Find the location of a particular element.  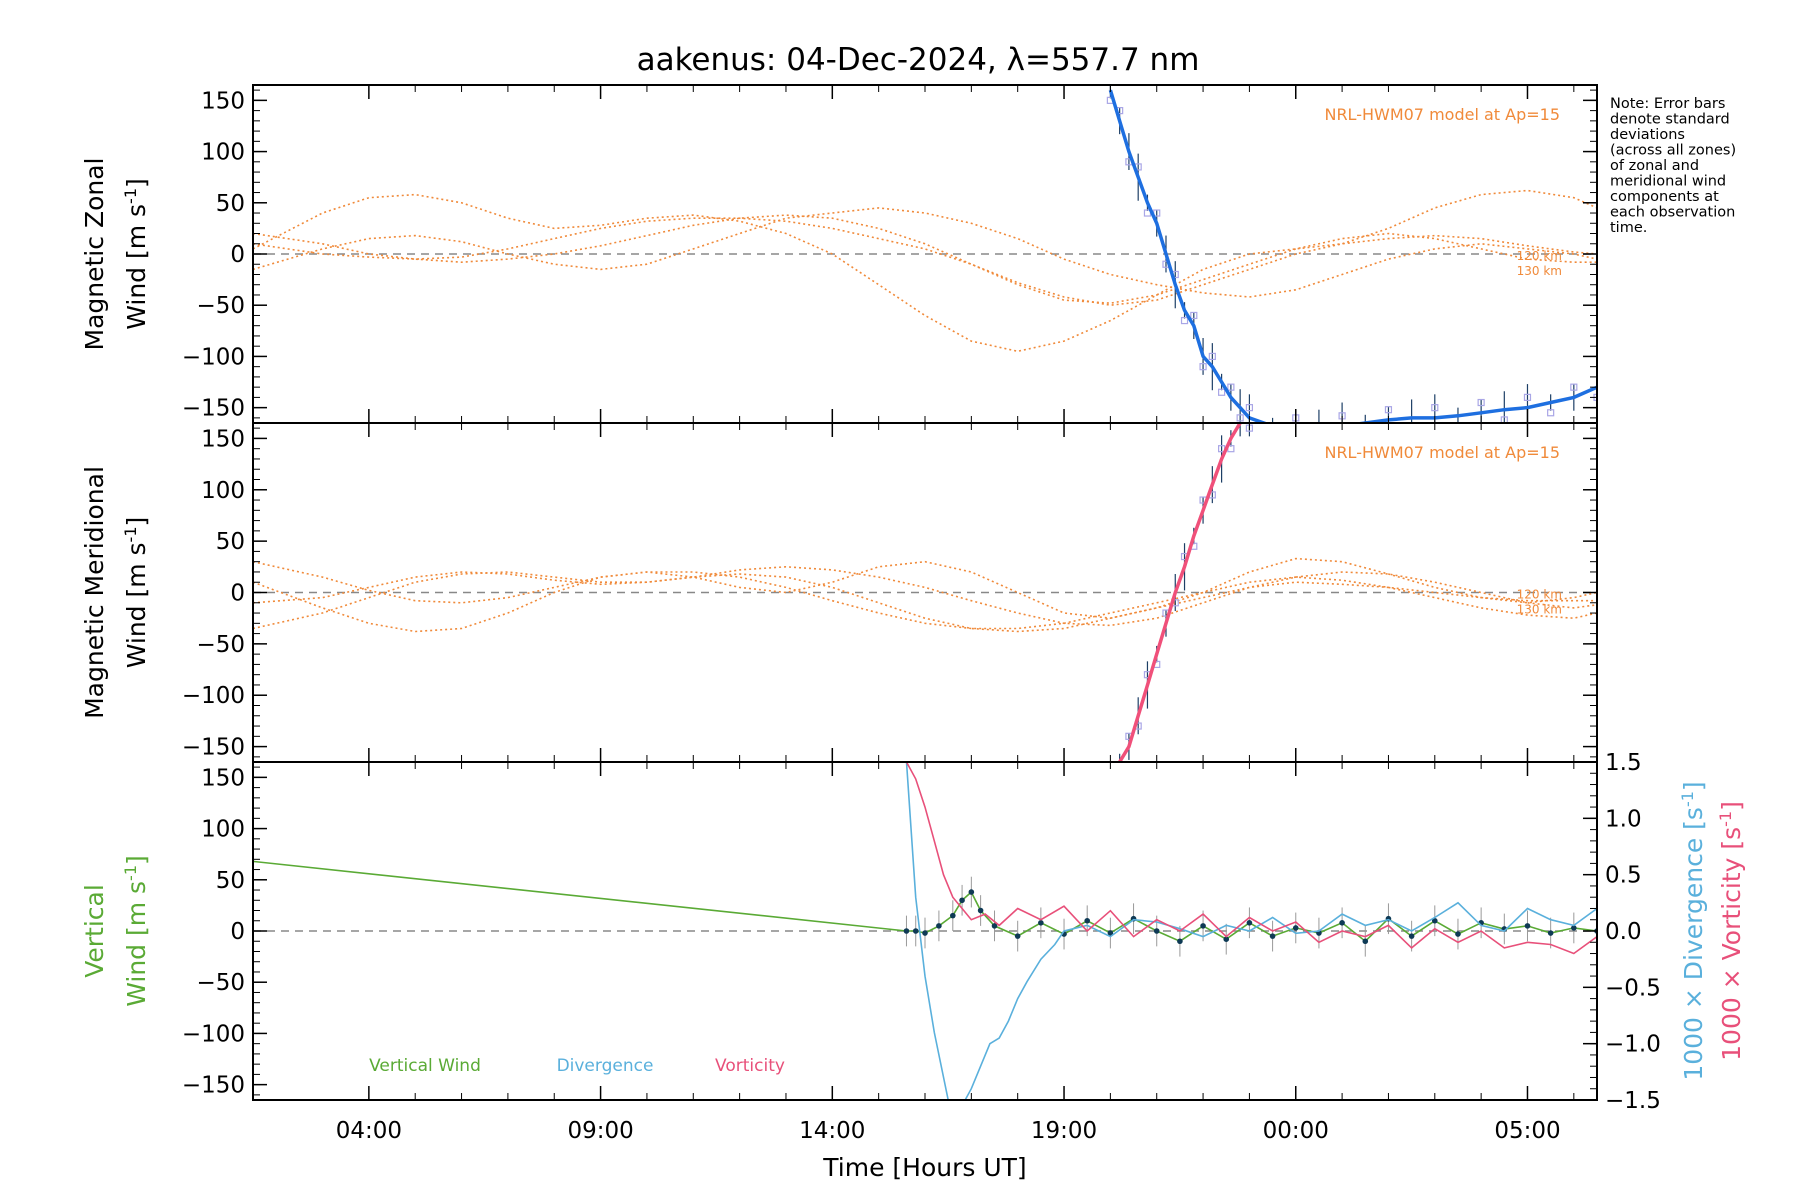

right-tick-label: 1.5 is located at coordinates (1623, 763).